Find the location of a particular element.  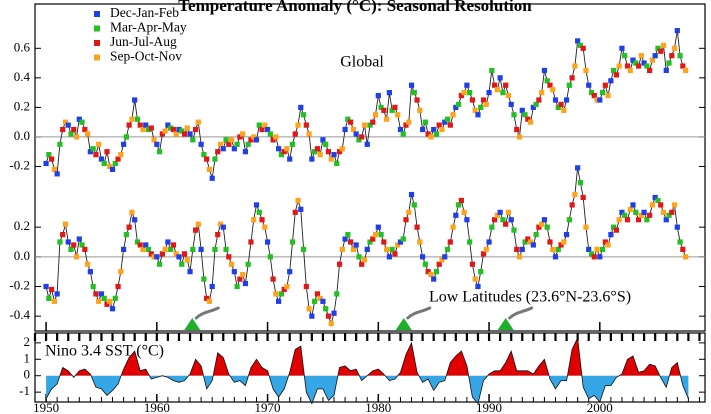

y-tick-label: 0.0 is located at coordinates (22, 255).